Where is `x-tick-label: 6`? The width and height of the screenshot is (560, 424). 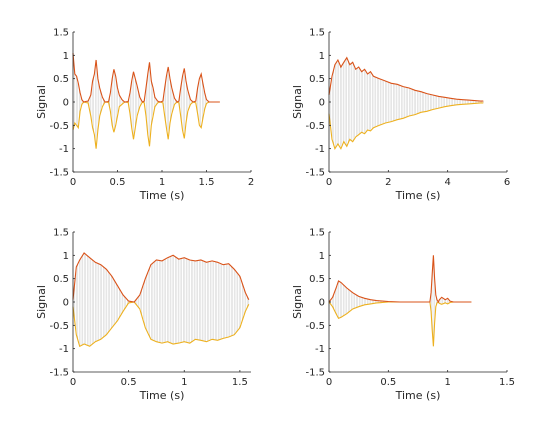
x-tick-label: 6 is located at coordinates (507, 182).